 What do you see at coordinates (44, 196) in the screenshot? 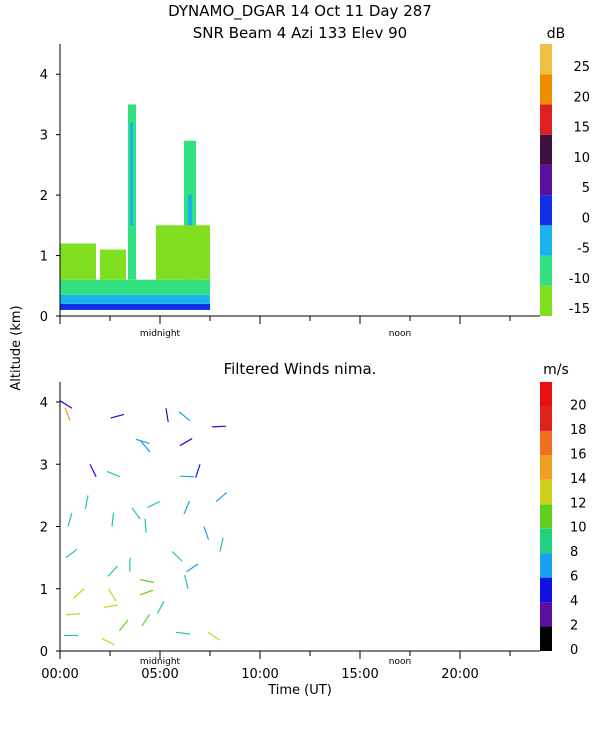
I see `snr-y-tick-label: 2` at bounding box center [44, 196].